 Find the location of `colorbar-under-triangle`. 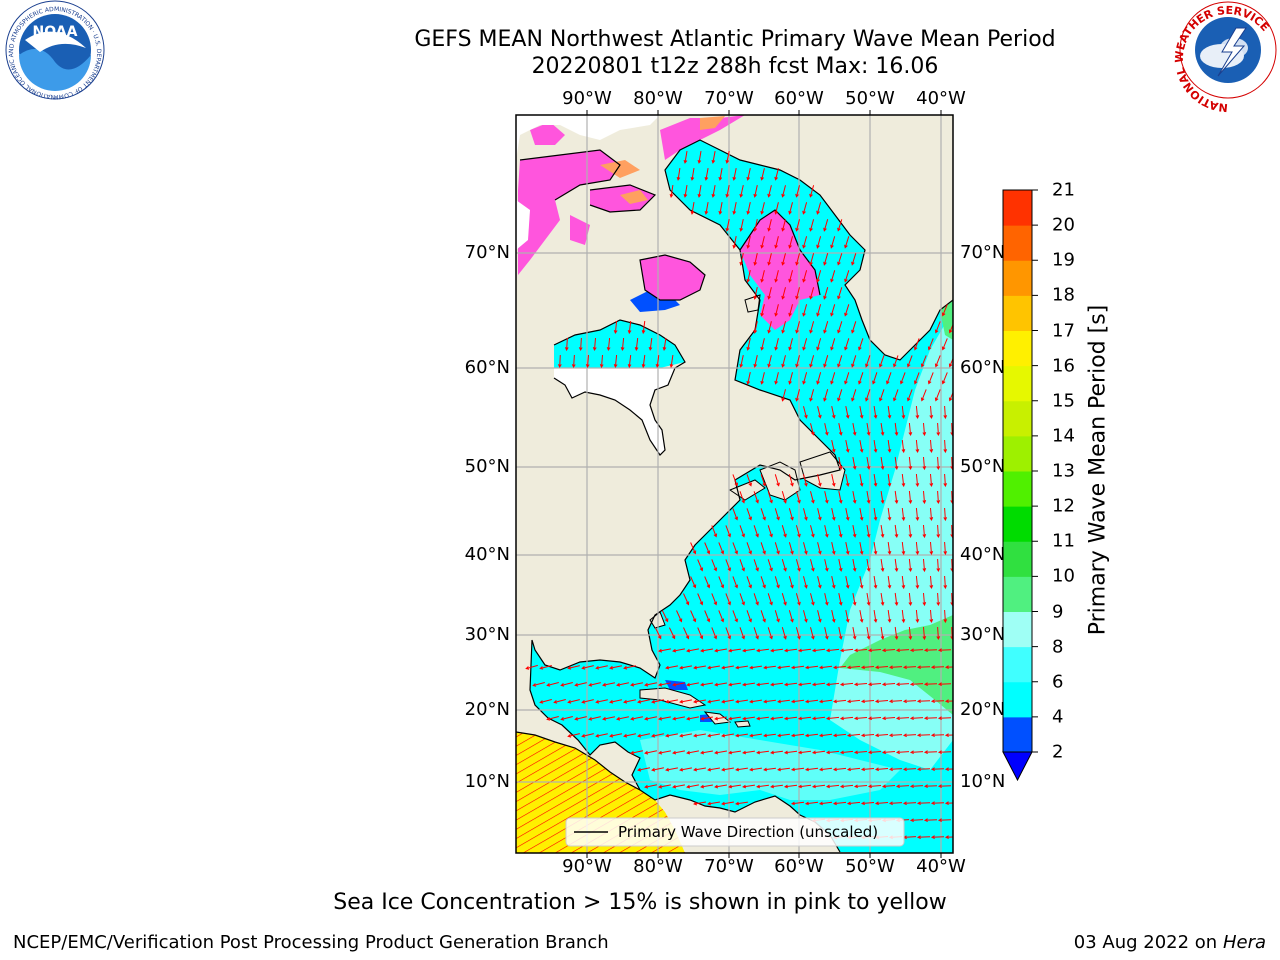

colorbar-under-triangle is located at coordinates (1017, 766).